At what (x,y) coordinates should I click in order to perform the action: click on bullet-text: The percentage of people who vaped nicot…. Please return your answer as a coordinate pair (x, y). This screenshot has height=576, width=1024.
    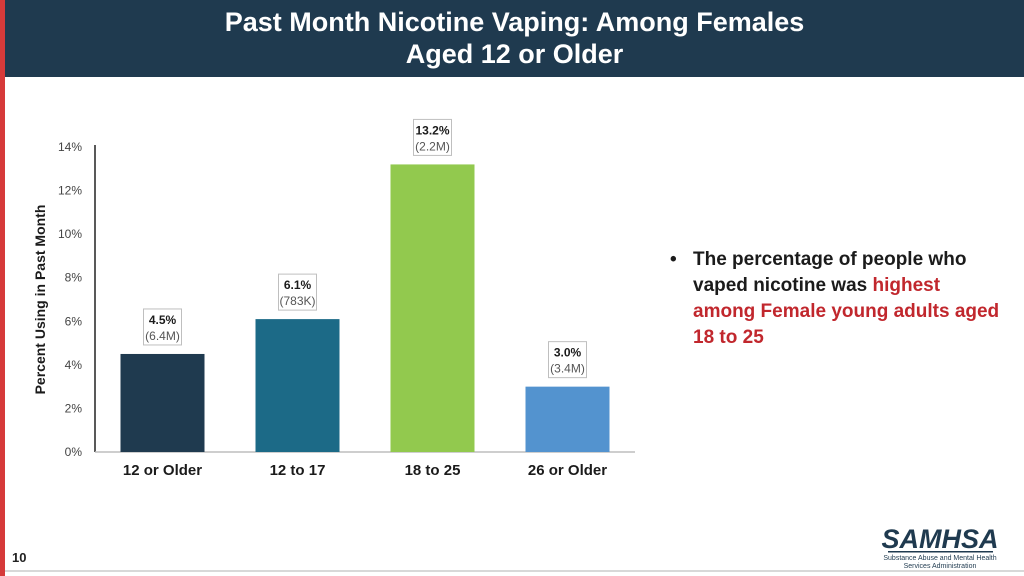
    Looking at the image, I should click on (846, 299).